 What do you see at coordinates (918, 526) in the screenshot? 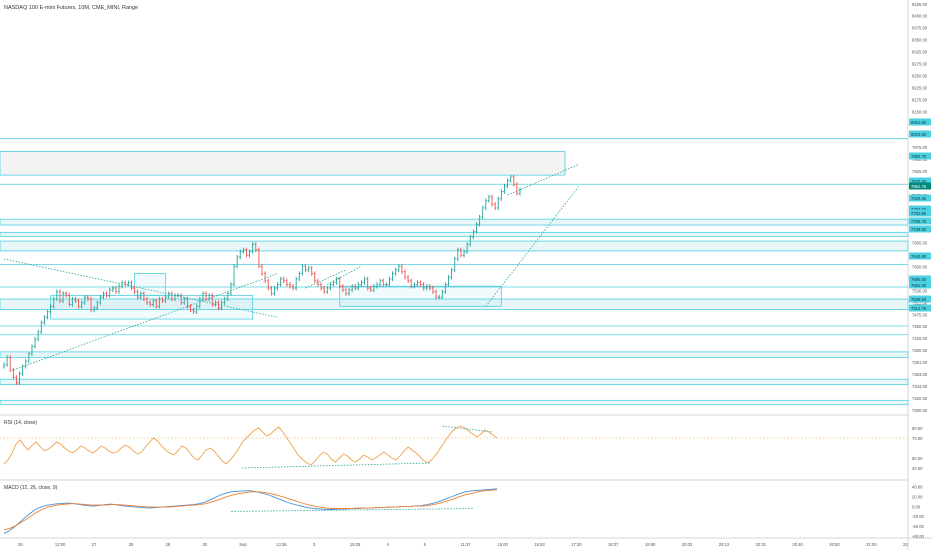
I see `macd-tick-label: -40.00` at bounding box center [918, 526].